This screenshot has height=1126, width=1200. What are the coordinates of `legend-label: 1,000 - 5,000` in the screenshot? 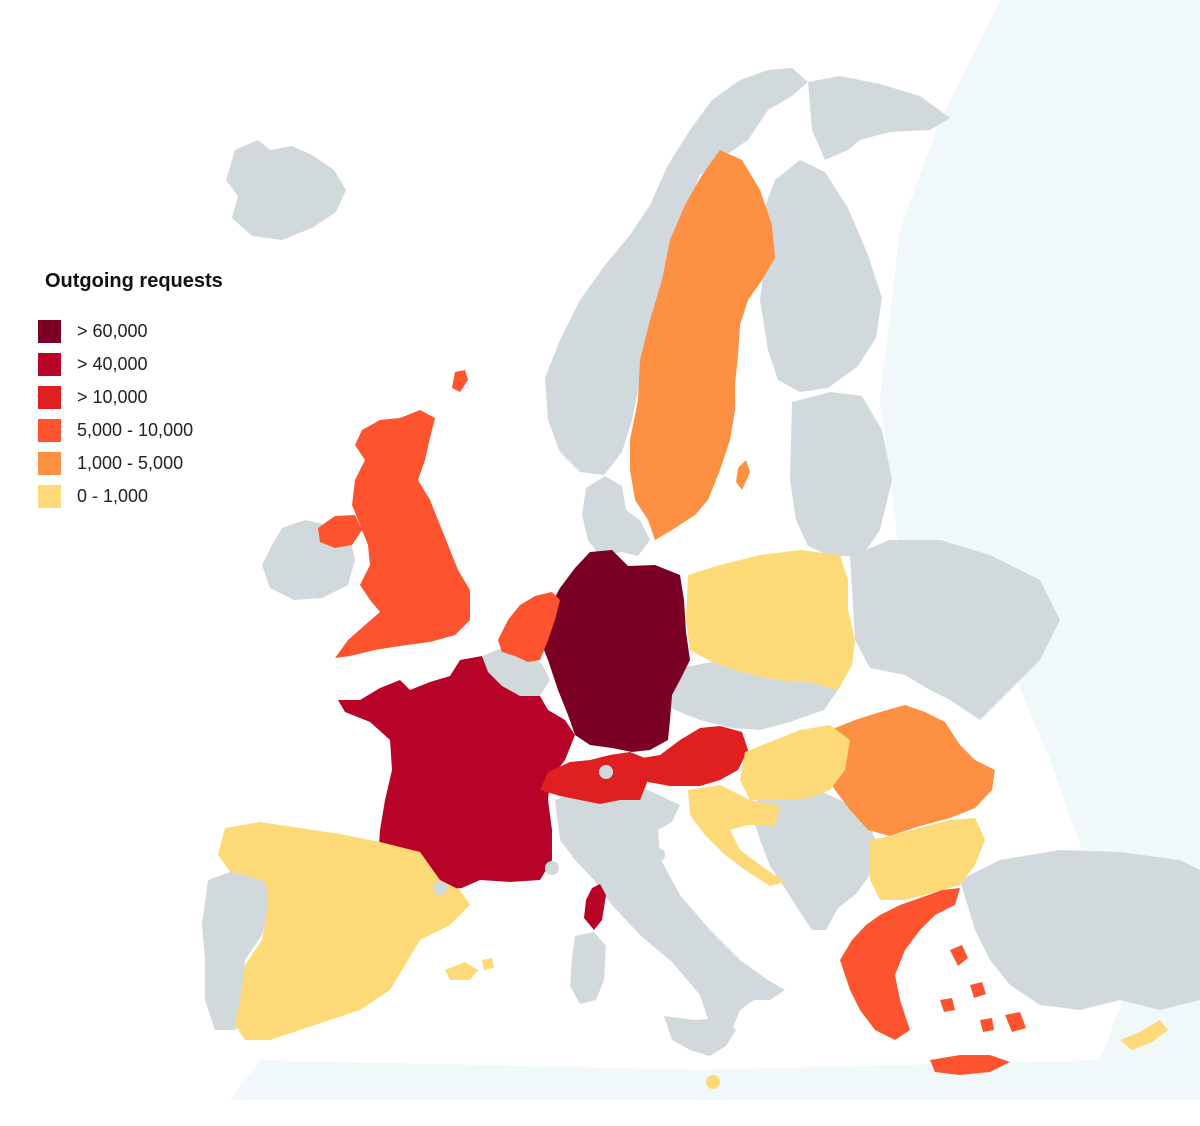 It's located at (130, 463).